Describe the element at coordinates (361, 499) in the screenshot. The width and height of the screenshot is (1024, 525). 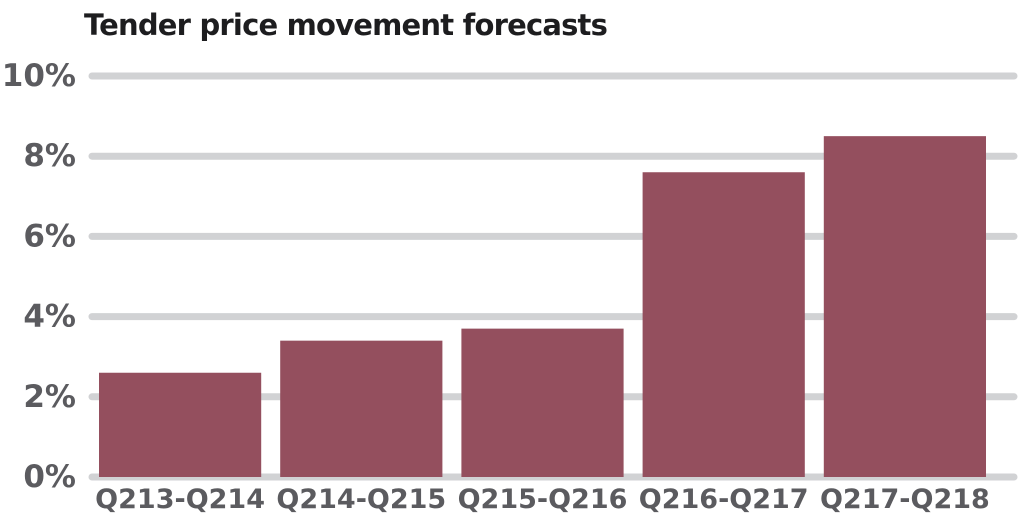
I see `x-tick-label: Q214-Q215` at that location.